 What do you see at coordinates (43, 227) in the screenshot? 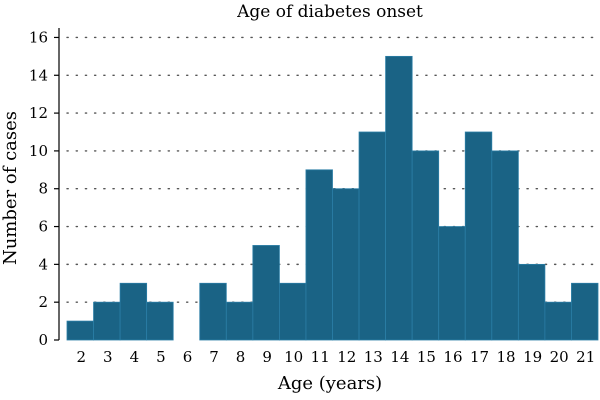
I see `y-tick-label: 6` at bounding box center [43, 227].